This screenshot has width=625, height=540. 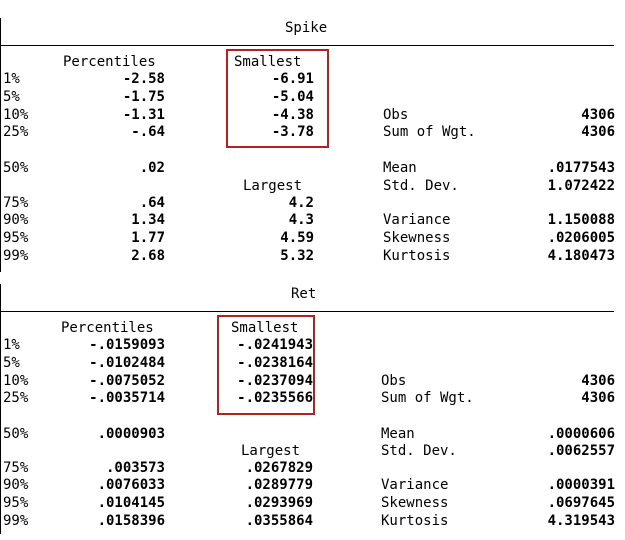 I want to click on smallest-value: -.0238164, so click(x=275, y=363).